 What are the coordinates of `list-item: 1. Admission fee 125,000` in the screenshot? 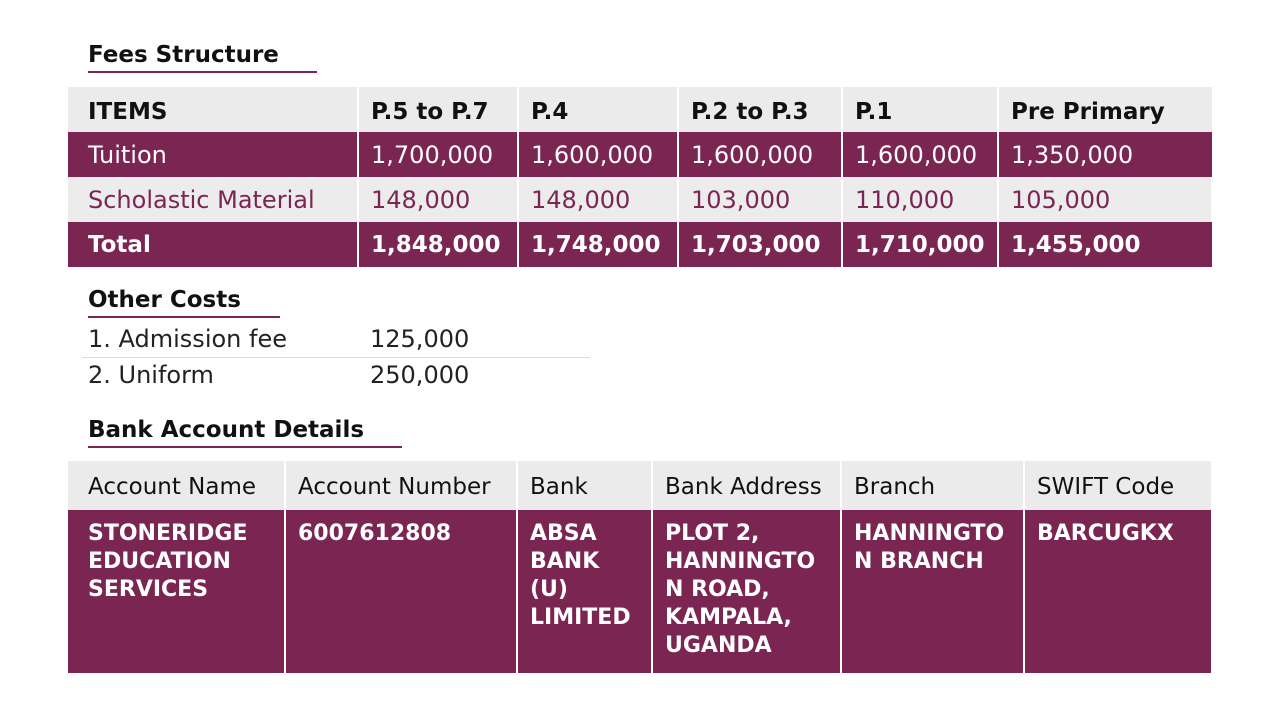 It's located at (336, 340).